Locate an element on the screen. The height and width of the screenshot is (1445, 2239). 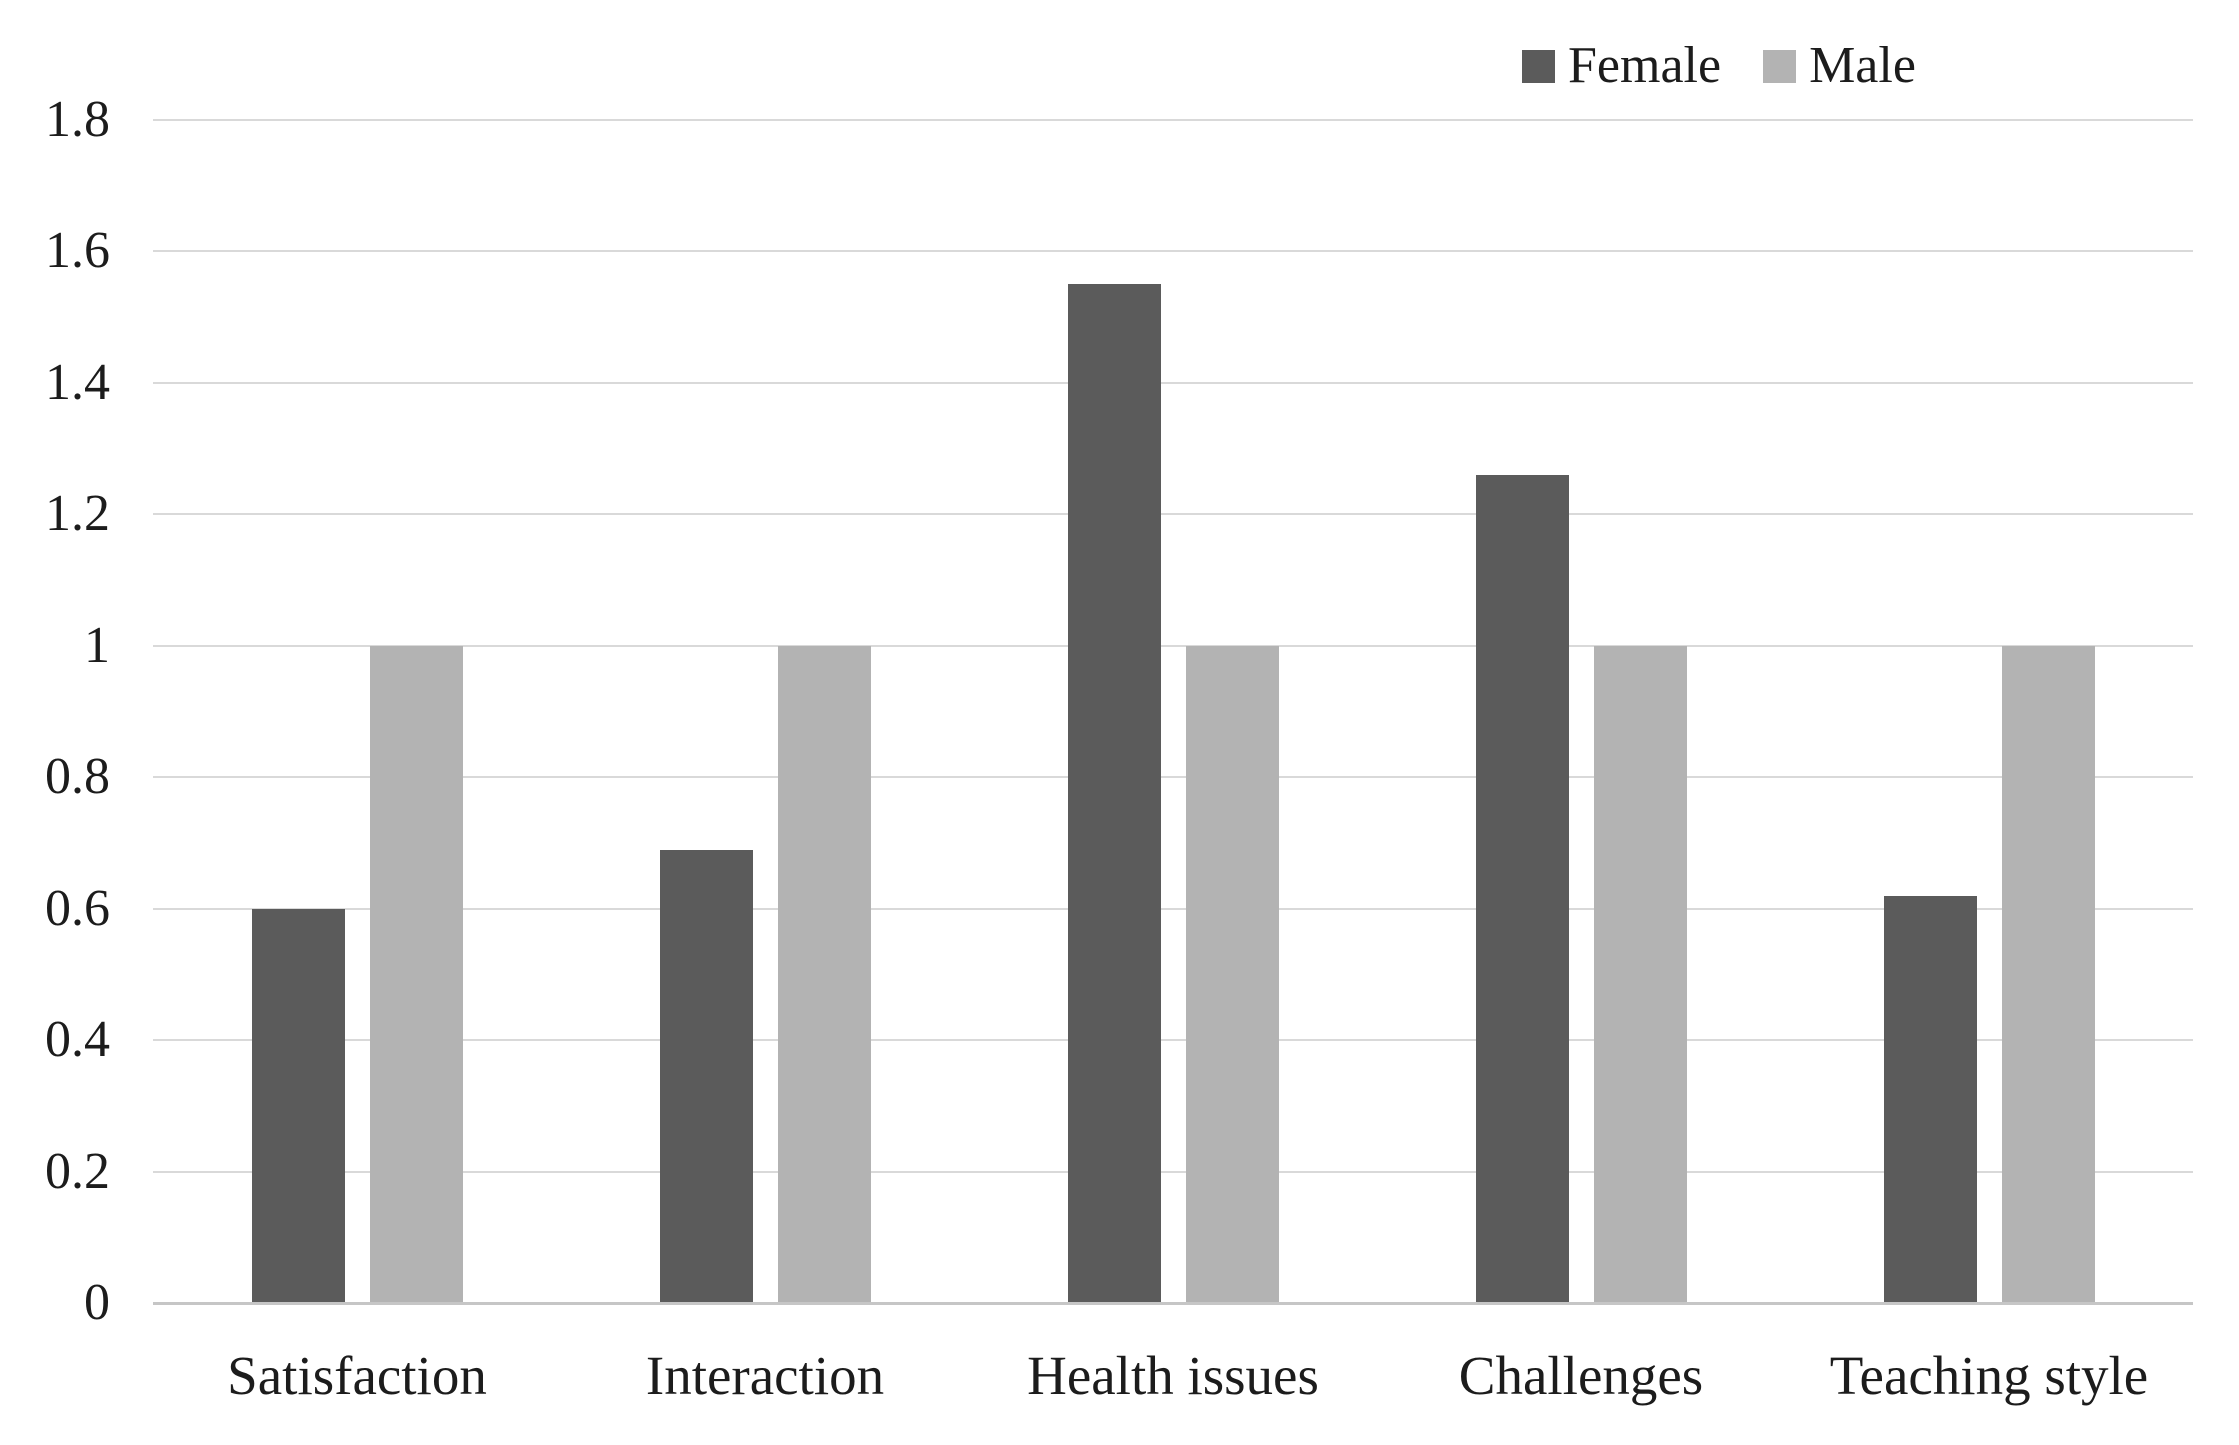
y-tick-label: 1 is located at coordinates (97, 645).